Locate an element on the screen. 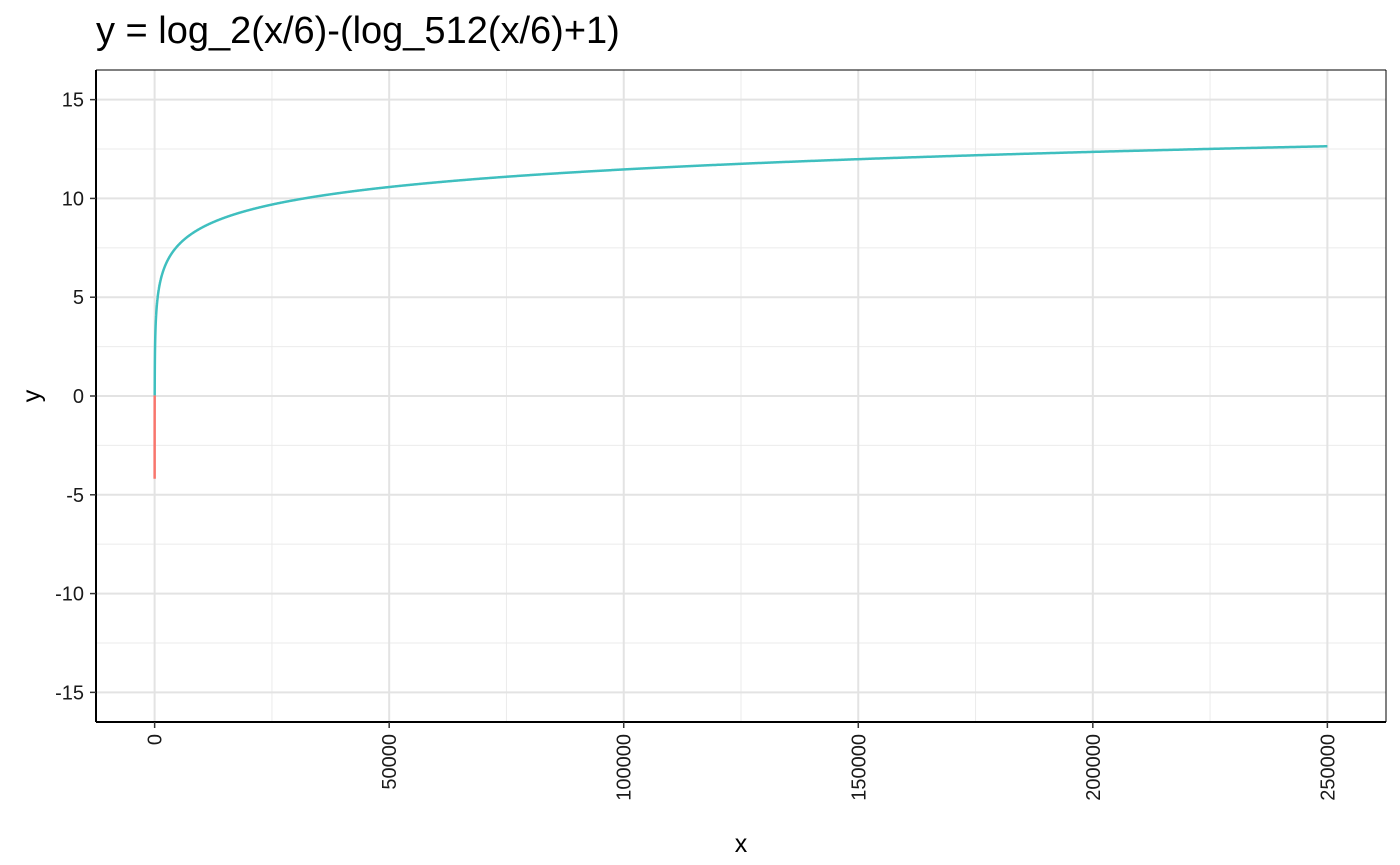 Image resolution: width=1400 pixels, height=865 pixels. y-tick-label: -15 is located at coordinates (69, 693).